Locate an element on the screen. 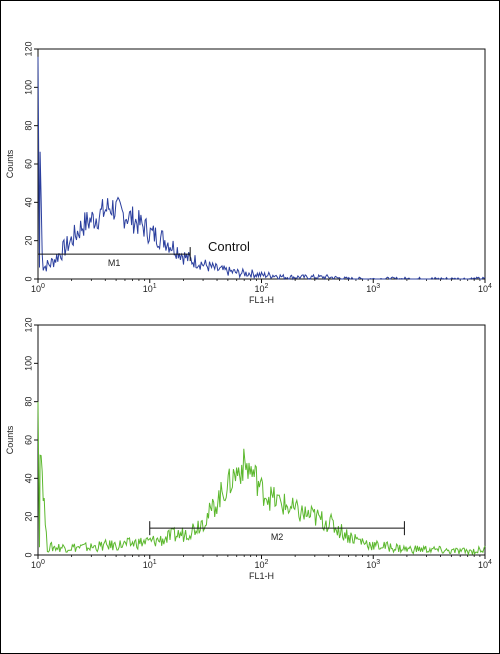 This screenshot has height=654, width=500. control-annotation: Control is located at coordinates (229, 246).